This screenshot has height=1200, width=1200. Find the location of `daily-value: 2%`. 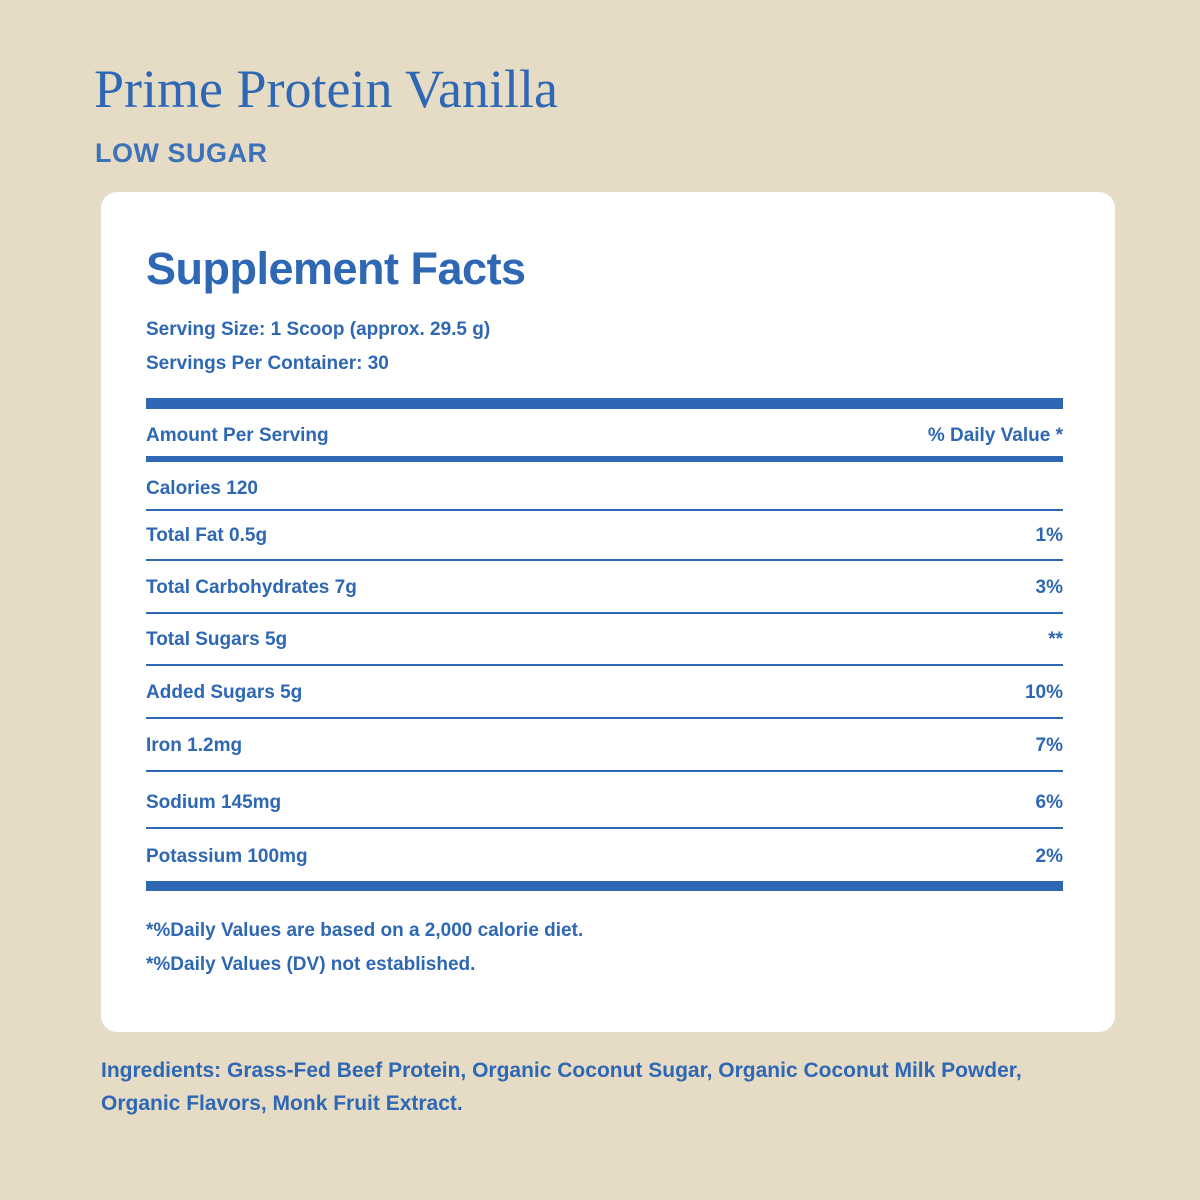

daily-value: 2% is located at coordinates (1049, 856).